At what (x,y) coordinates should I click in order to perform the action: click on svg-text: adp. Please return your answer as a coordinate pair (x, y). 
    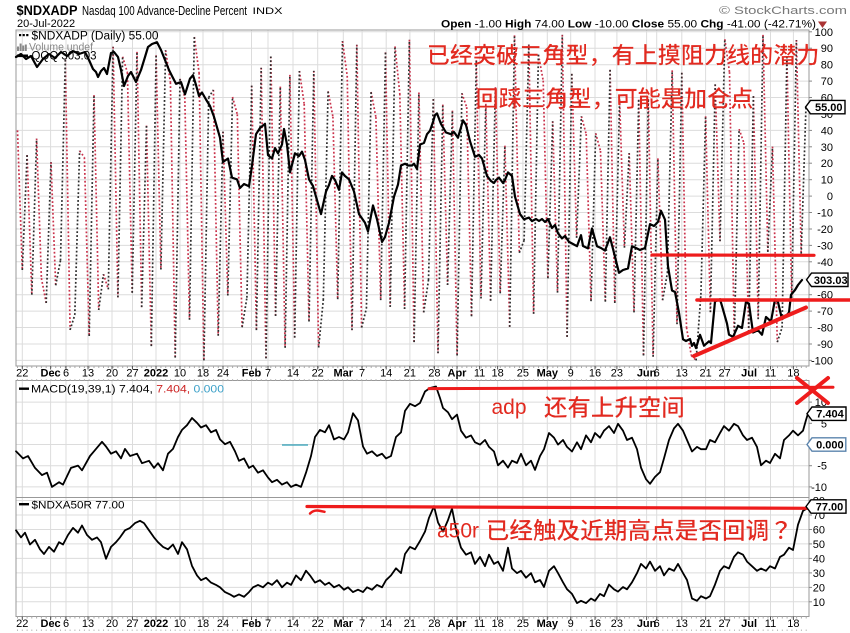
    Looking at the image, I should click on (509, 407).